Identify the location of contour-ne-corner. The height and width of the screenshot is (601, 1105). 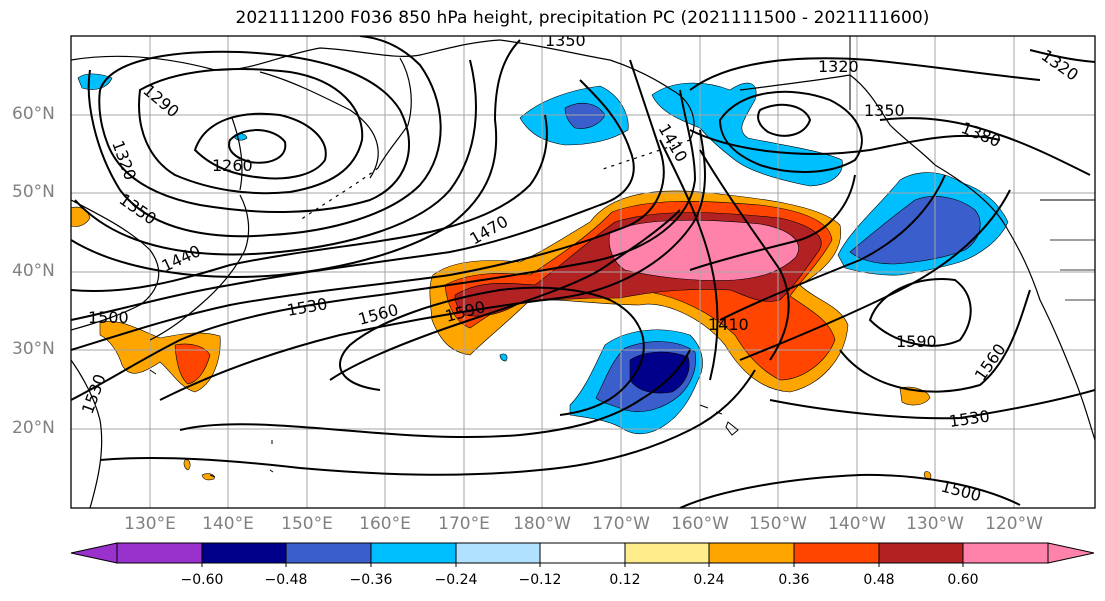
(1062, 56).